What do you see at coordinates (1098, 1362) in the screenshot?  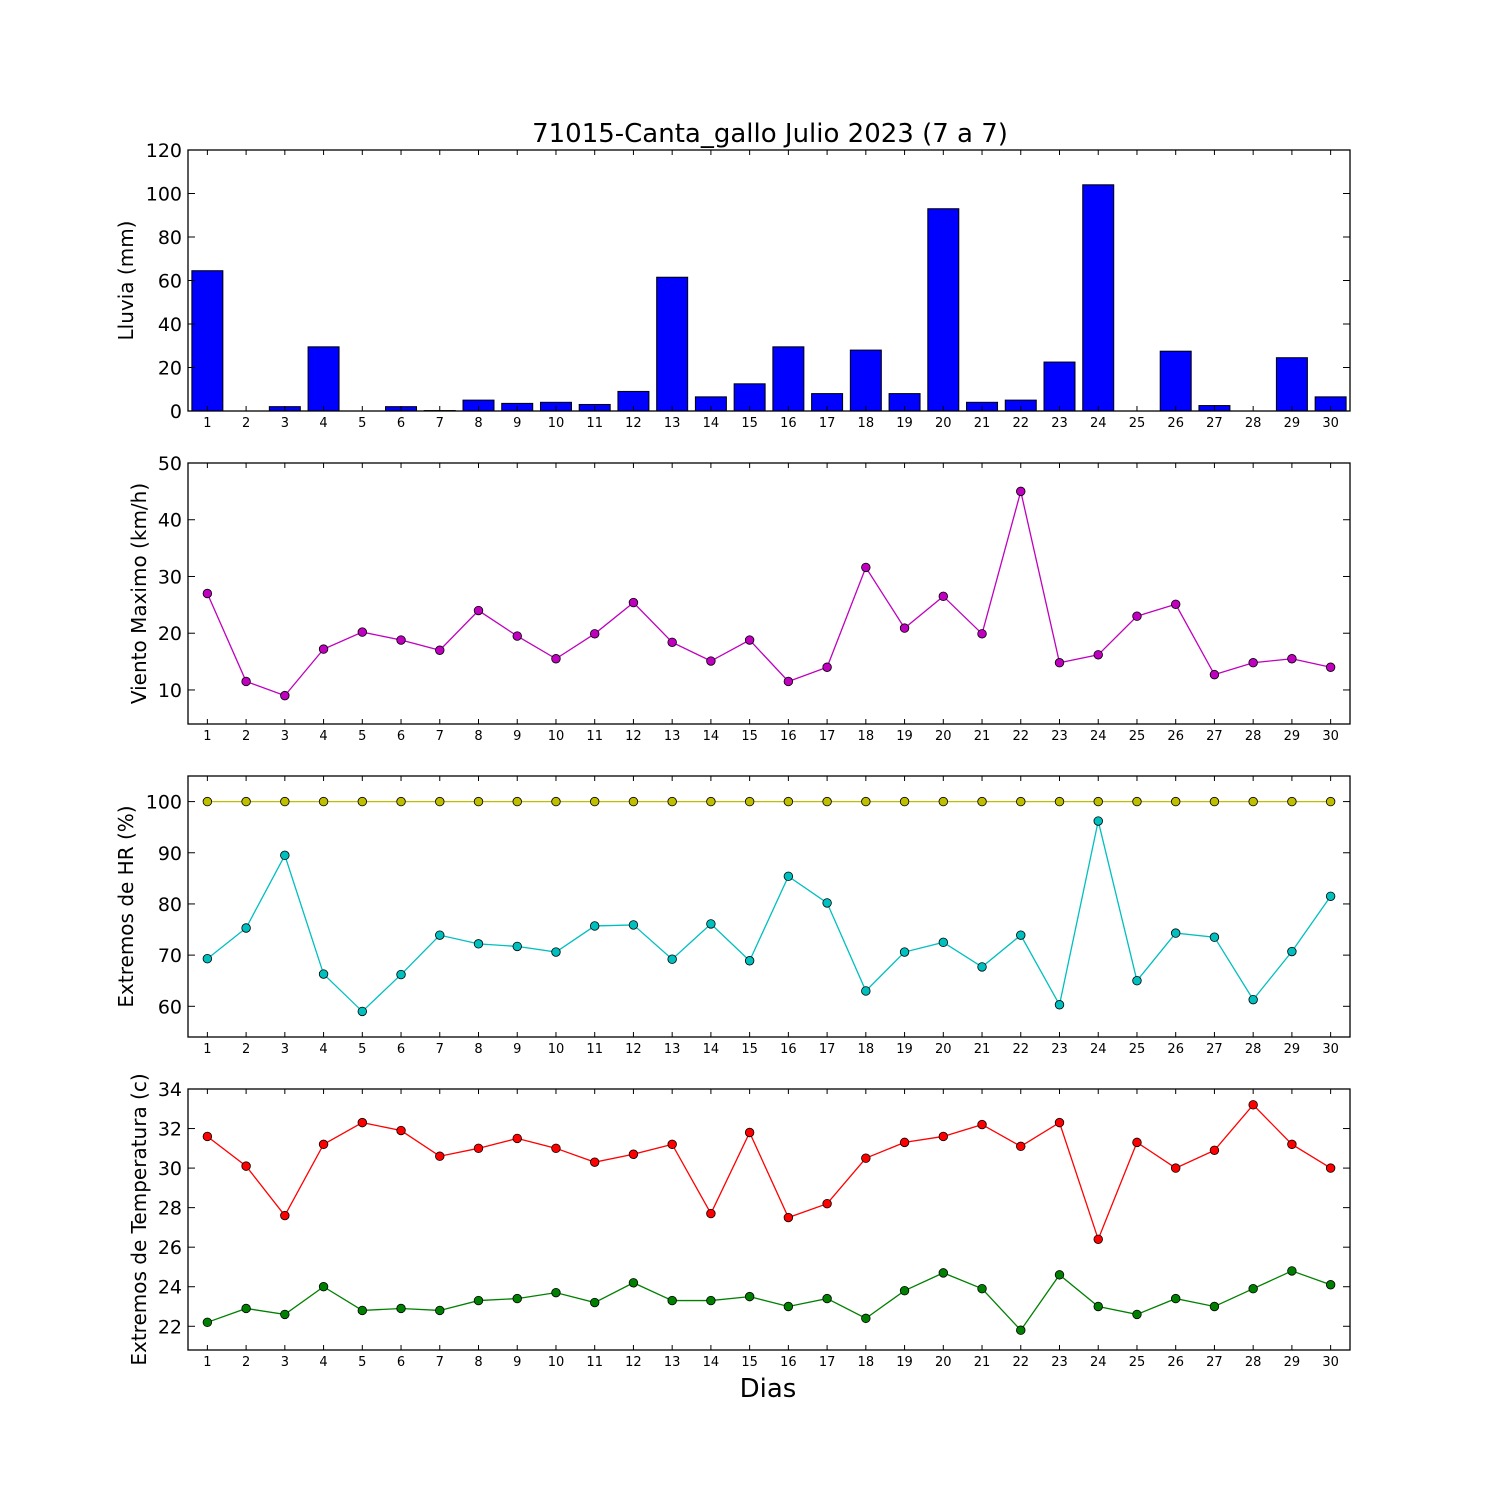 I see `x-tick-label: 24` at bounding box center [1098, 1362].